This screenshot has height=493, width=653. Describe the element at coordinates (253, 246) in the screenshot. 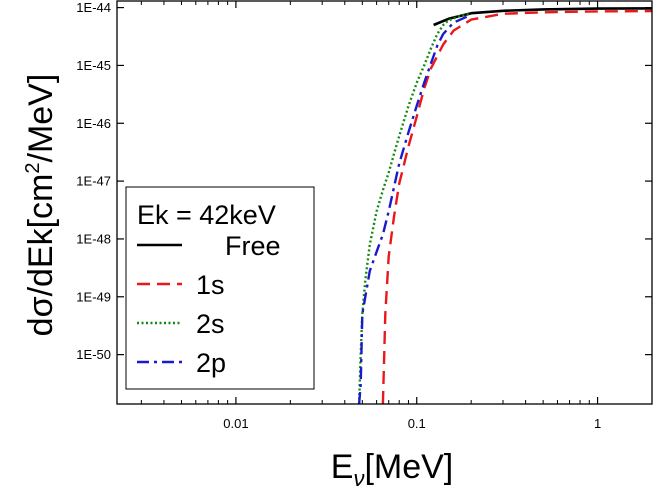

I see `legend-label-free: Free` at that location.